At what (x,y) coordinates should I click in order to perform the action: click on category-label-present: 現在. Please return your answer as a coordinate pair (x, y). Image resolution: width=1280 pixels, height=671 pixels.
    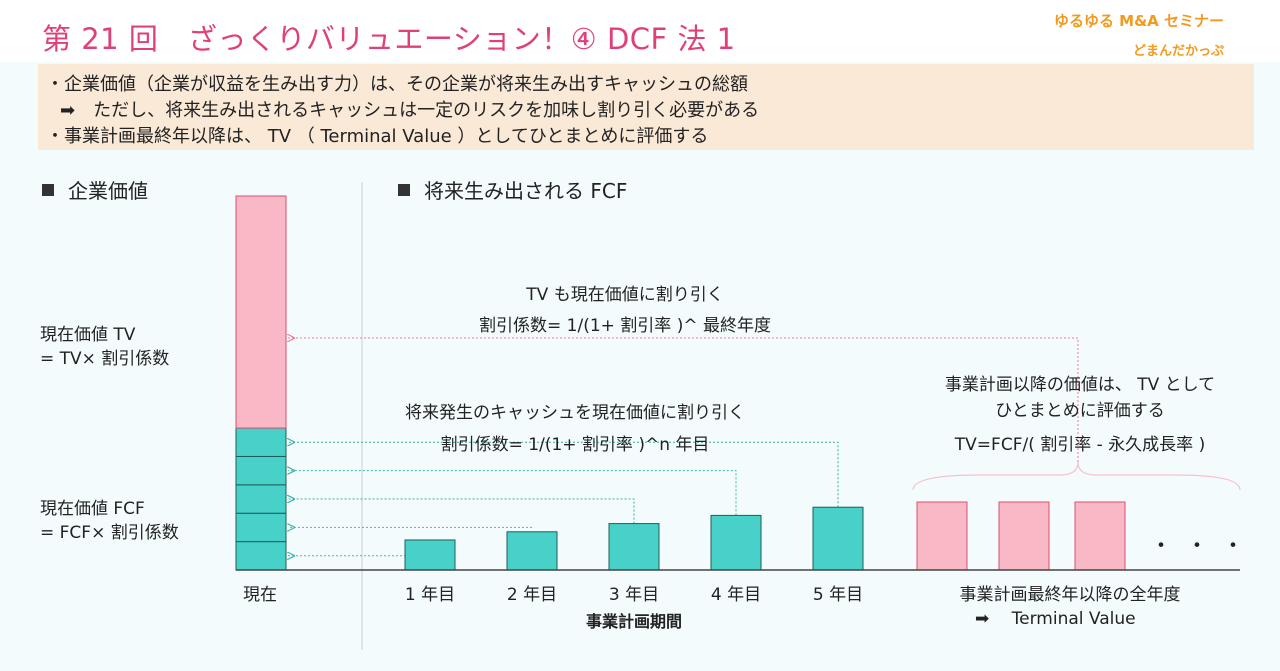
    Looking at the image, I should click on (260, 595).